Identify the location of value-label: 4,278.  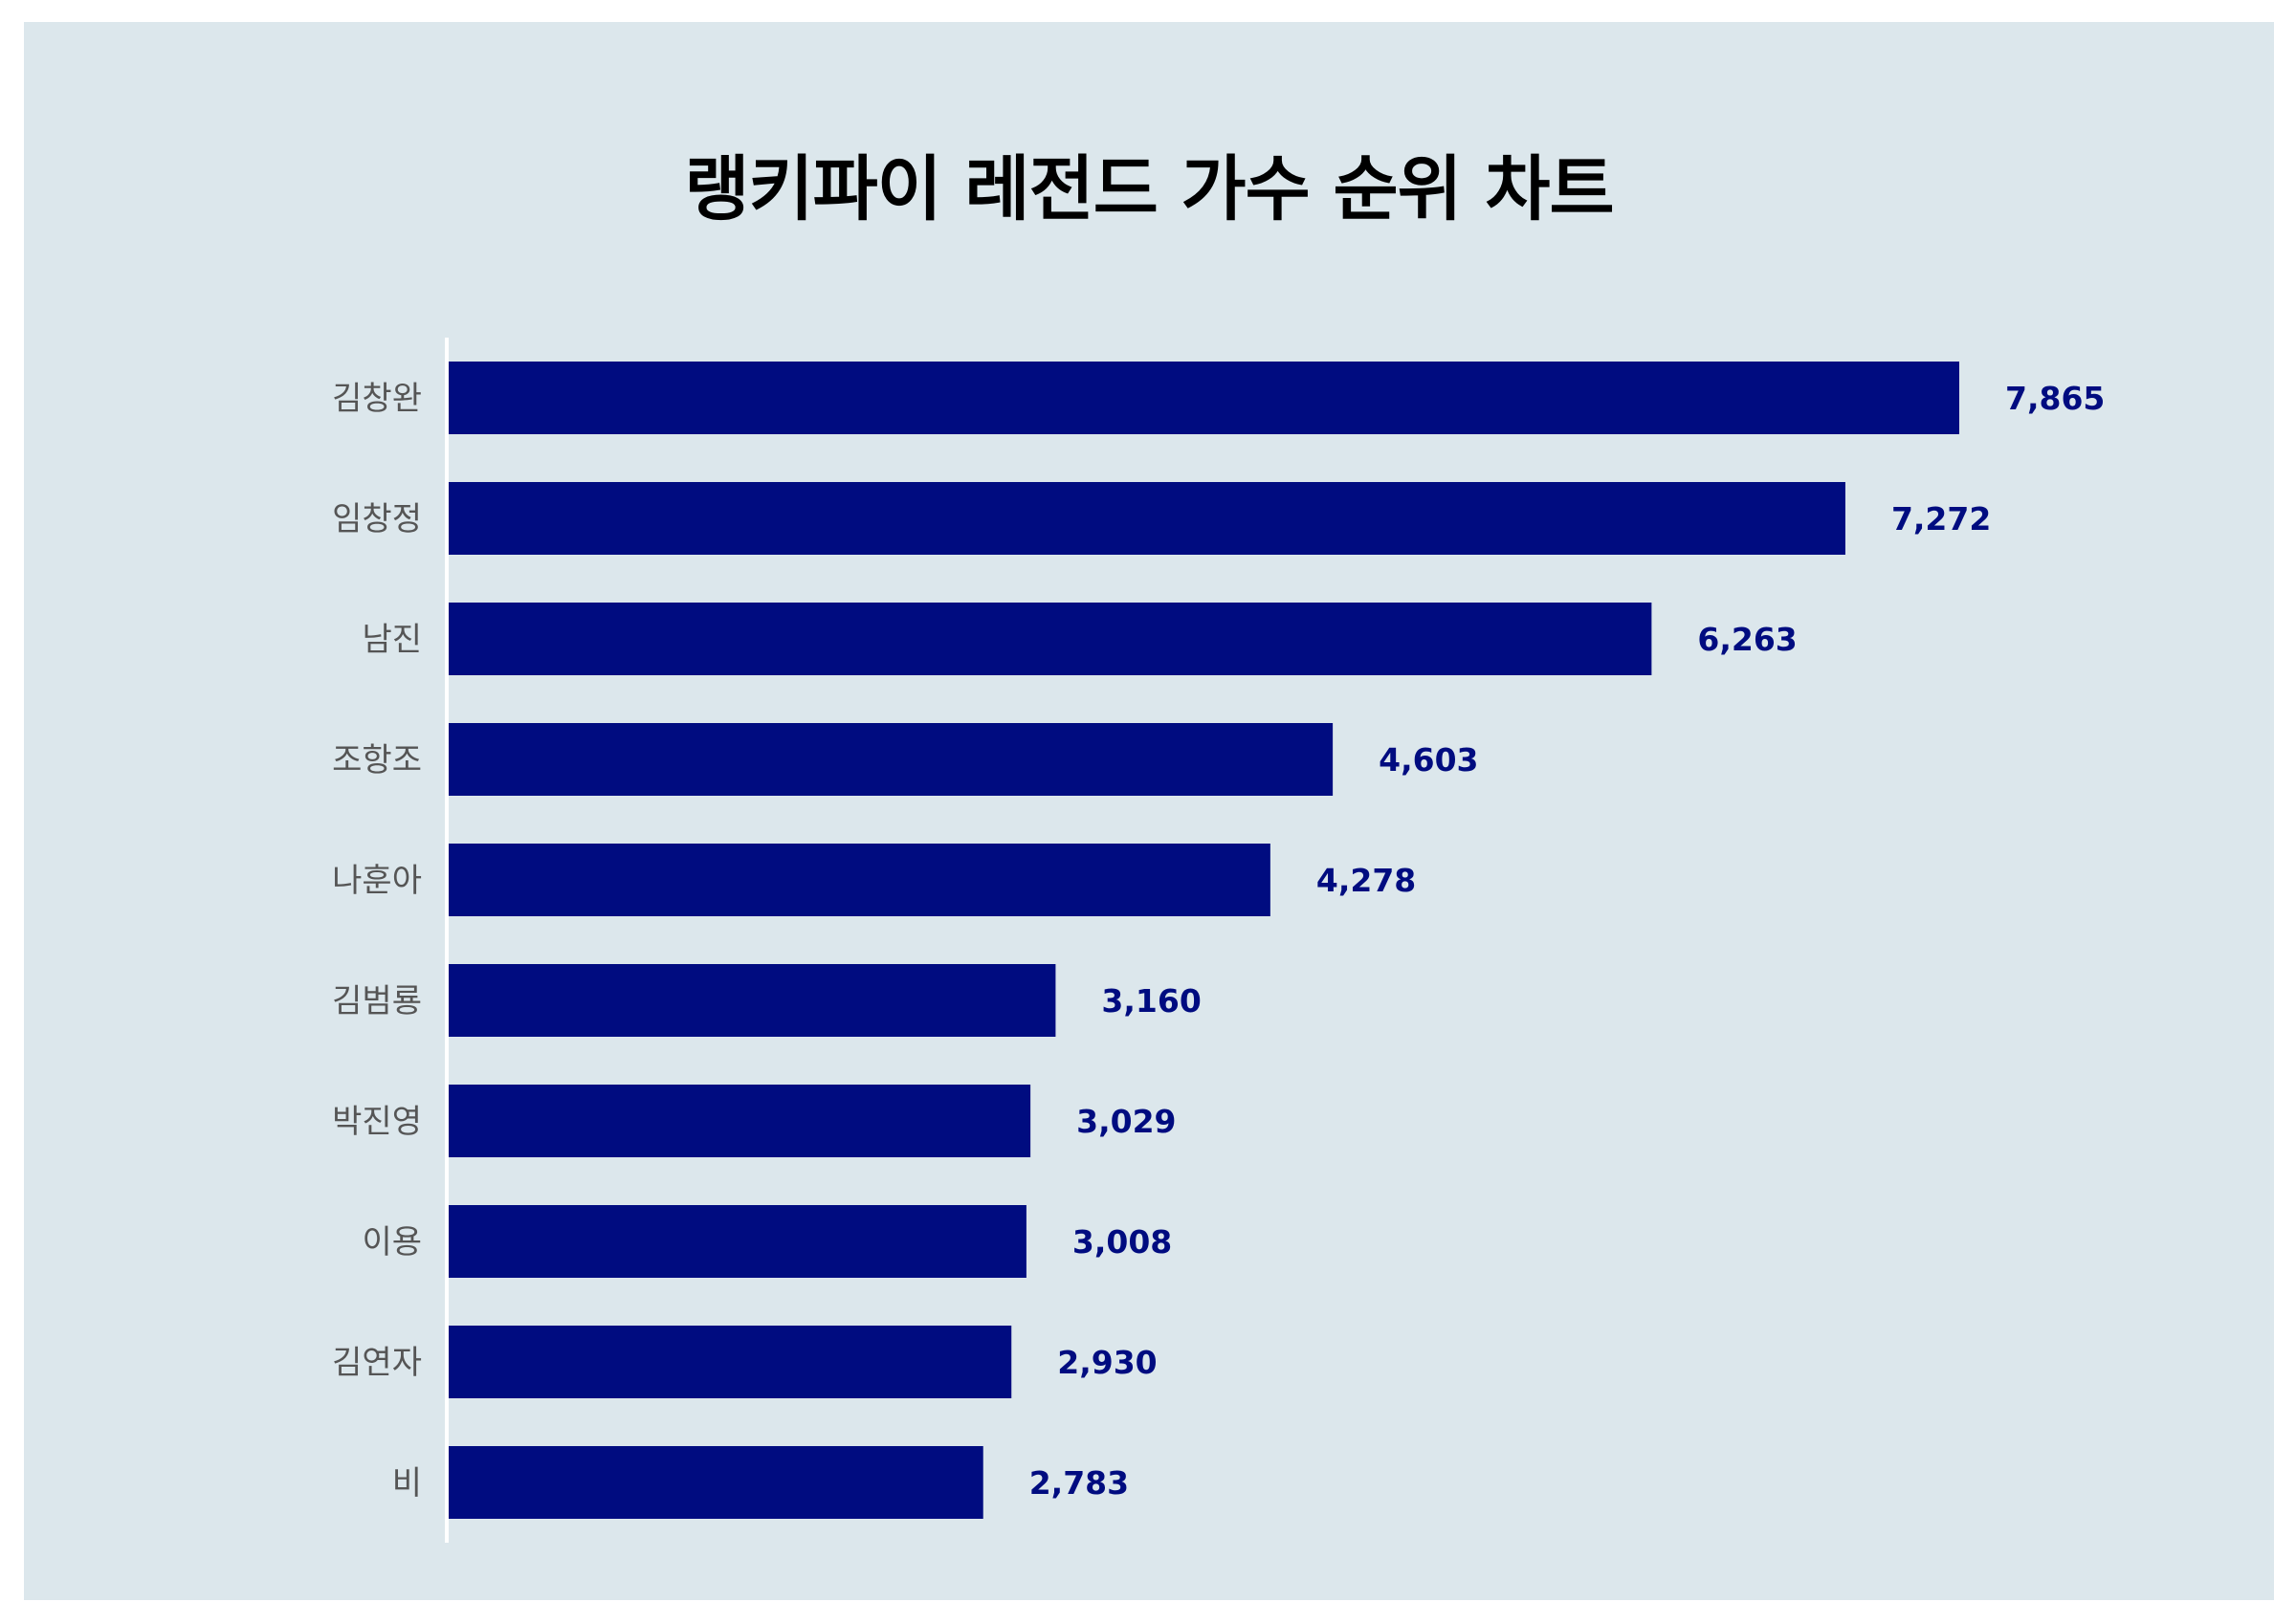
(1366, 881).